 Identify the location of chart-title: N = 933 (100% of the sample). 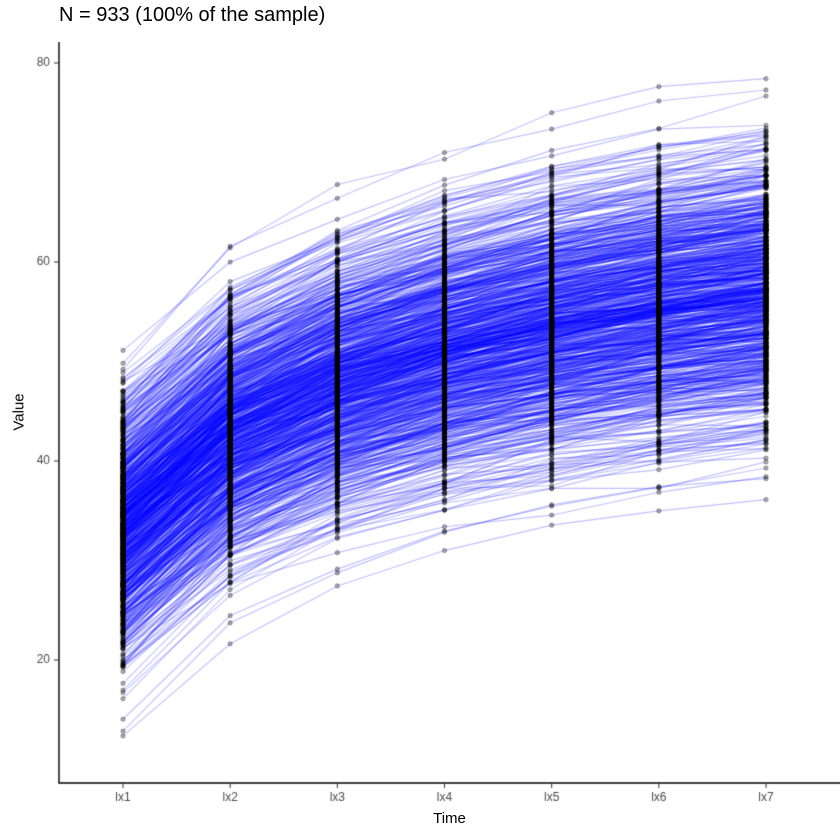
(192, 15).